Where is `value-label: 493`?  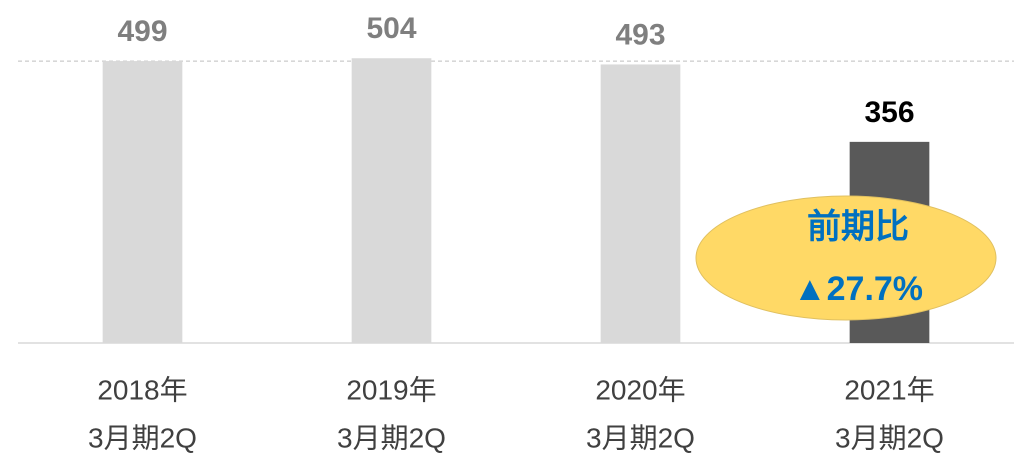
value-label: 493 is located at coordinates (640, 34).